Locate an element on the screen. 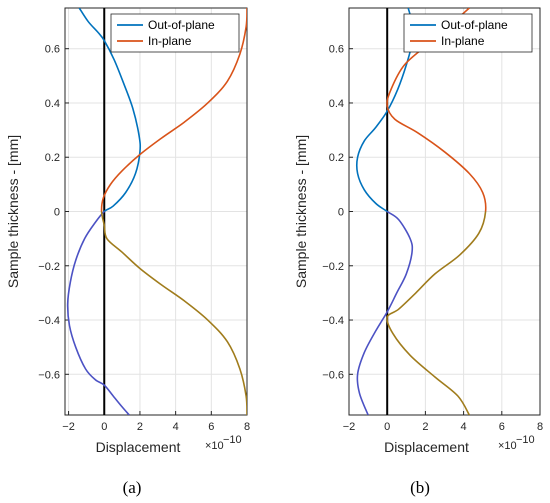 The height and width of the screenshot is (503, 550). panel-label: (b) is located at coordinates (420, 487).